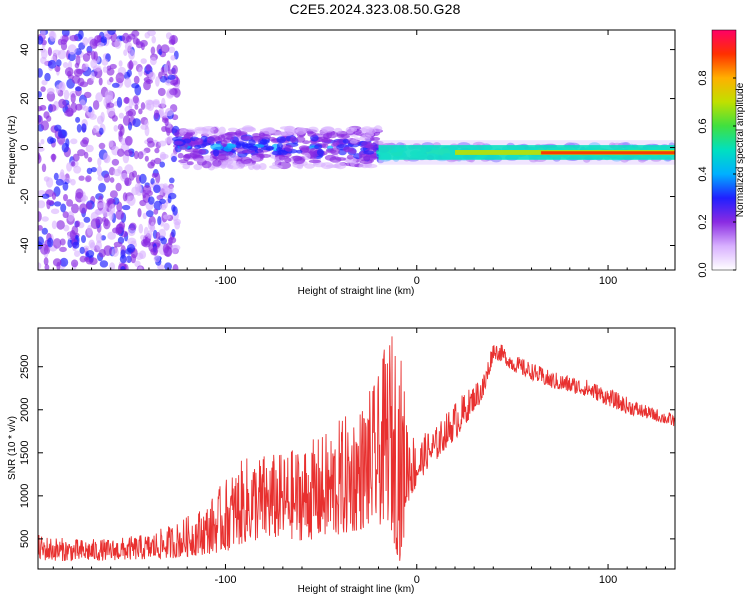  What do you see at coordinates (25, 49) in the screenshot?
I see `top-y-tick-label: 40` at bounding box center [25, 49].